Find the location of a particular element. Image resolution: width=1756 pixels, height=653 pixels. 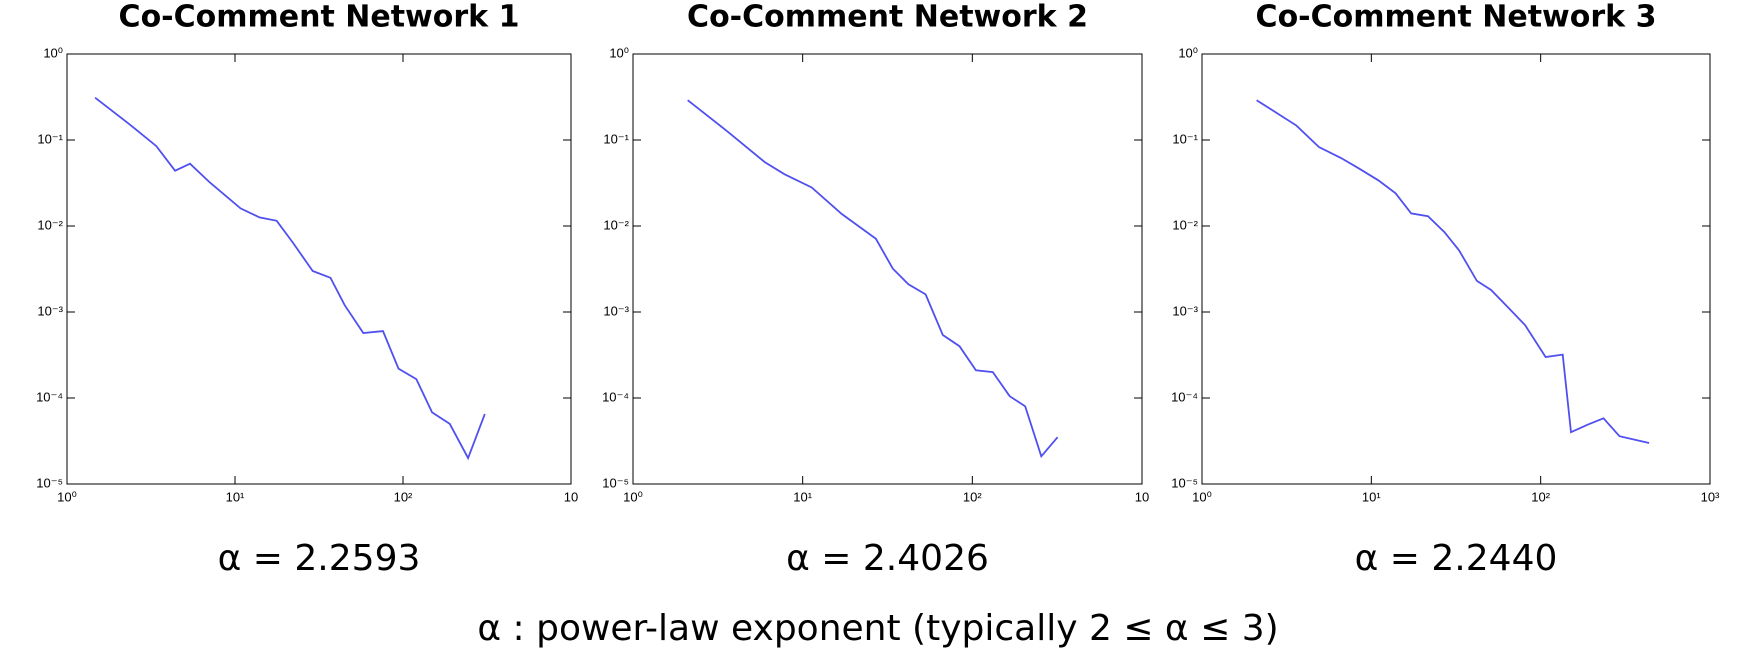

chart-title: Co-Comment Network 2 is located at coordinates (887, 17).